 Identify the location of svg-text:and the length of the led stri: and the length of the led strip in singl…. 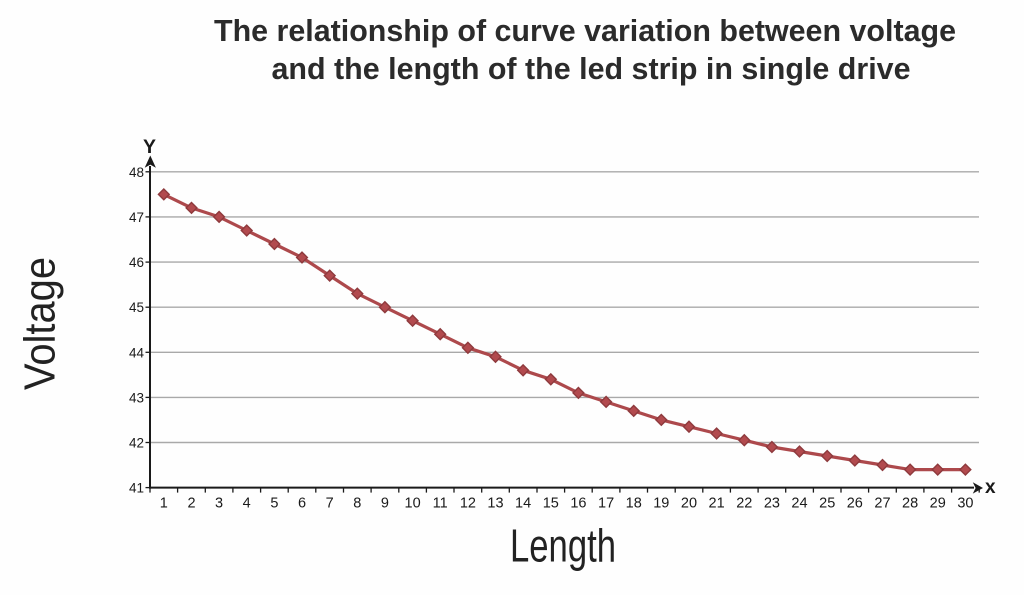
(591, 68).